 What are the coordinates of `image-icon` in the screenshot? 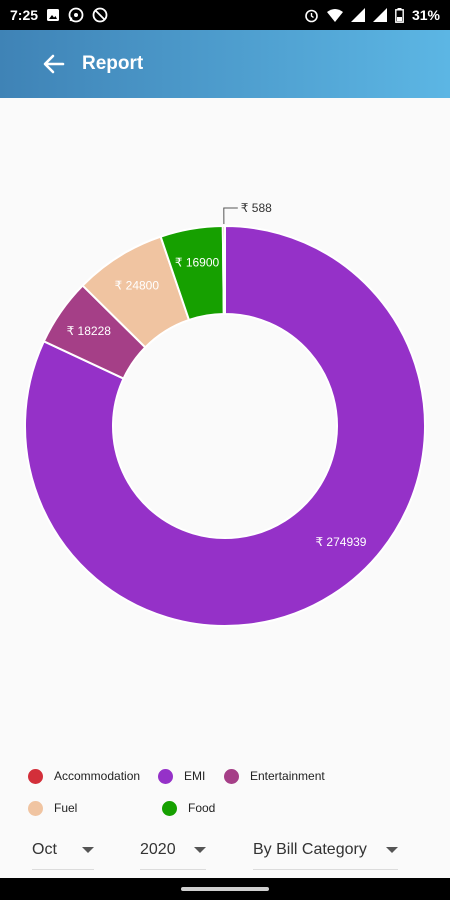 It's located at (53, 15).